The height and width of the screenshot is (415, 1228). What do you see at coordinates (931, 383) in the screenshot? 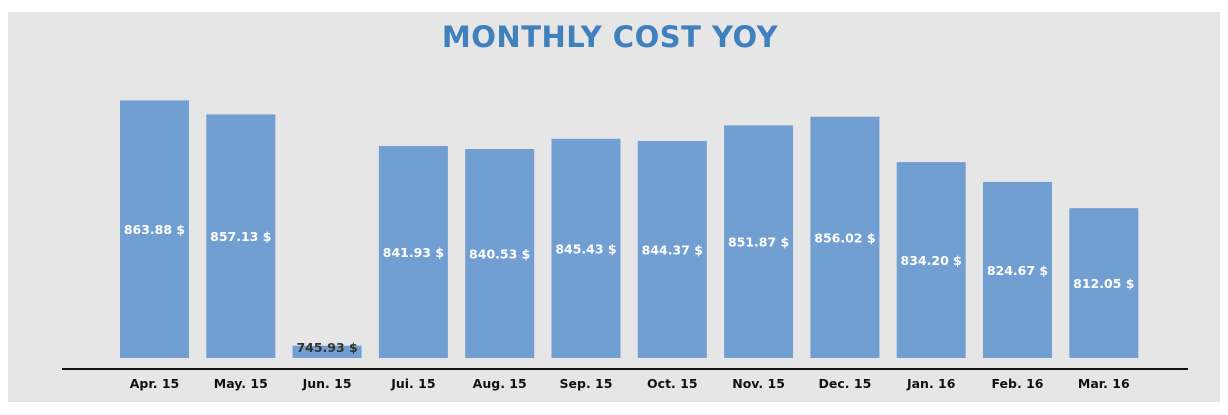
I see `x-tick-label: Jan. 16` at bounding box center [931, 383].